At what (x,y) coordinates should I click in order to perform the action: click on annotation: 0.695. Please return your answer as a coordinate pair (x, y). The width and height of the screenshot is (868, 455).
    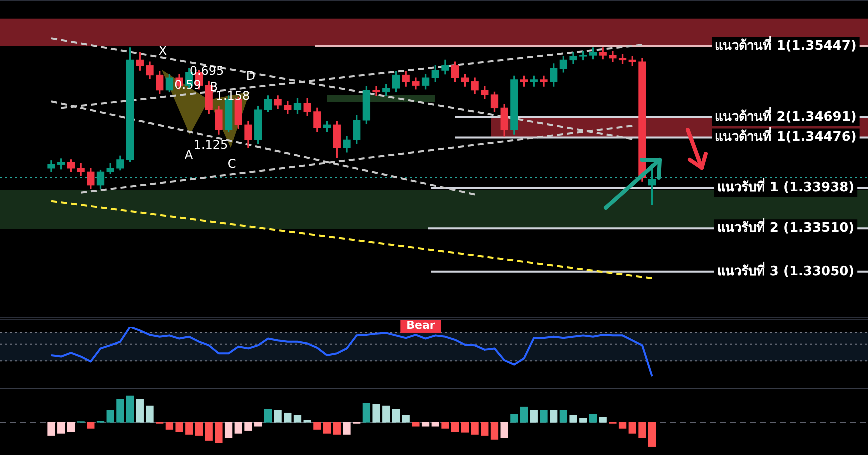
    Looking at the image, I should click on (207, 71).